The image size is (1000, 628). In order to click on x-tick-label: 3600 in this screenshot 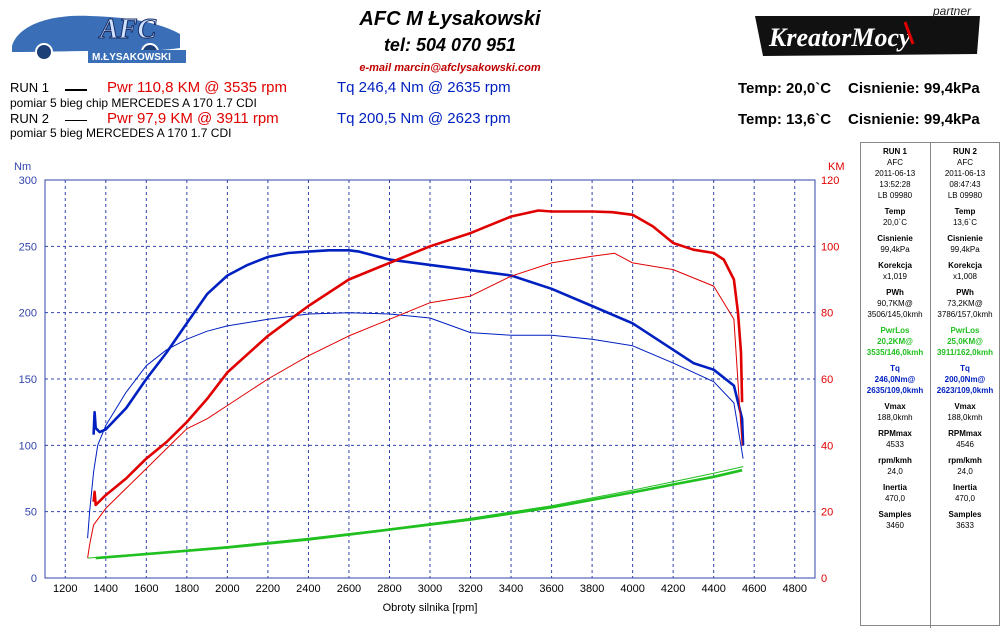, I will do `click(551, 589)`.